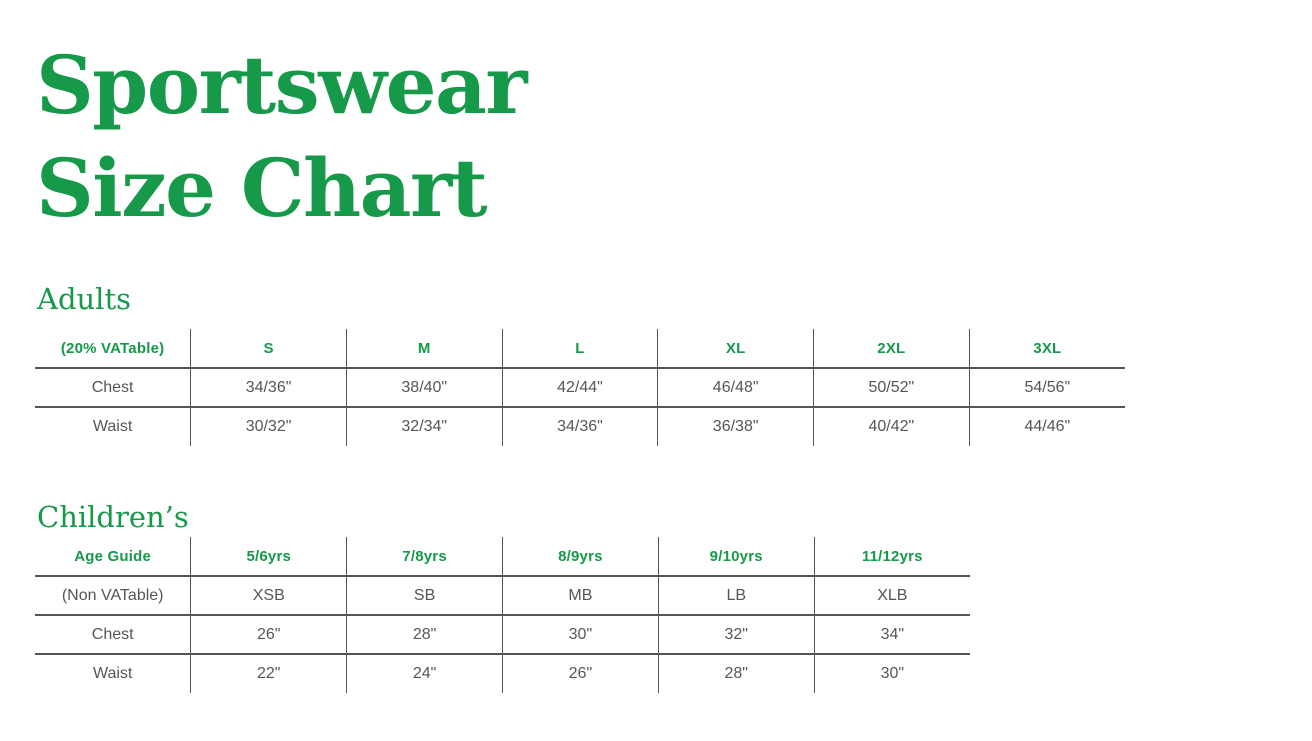  I want to click on page-title: Sportswear Size Chart, so click(281, 137).